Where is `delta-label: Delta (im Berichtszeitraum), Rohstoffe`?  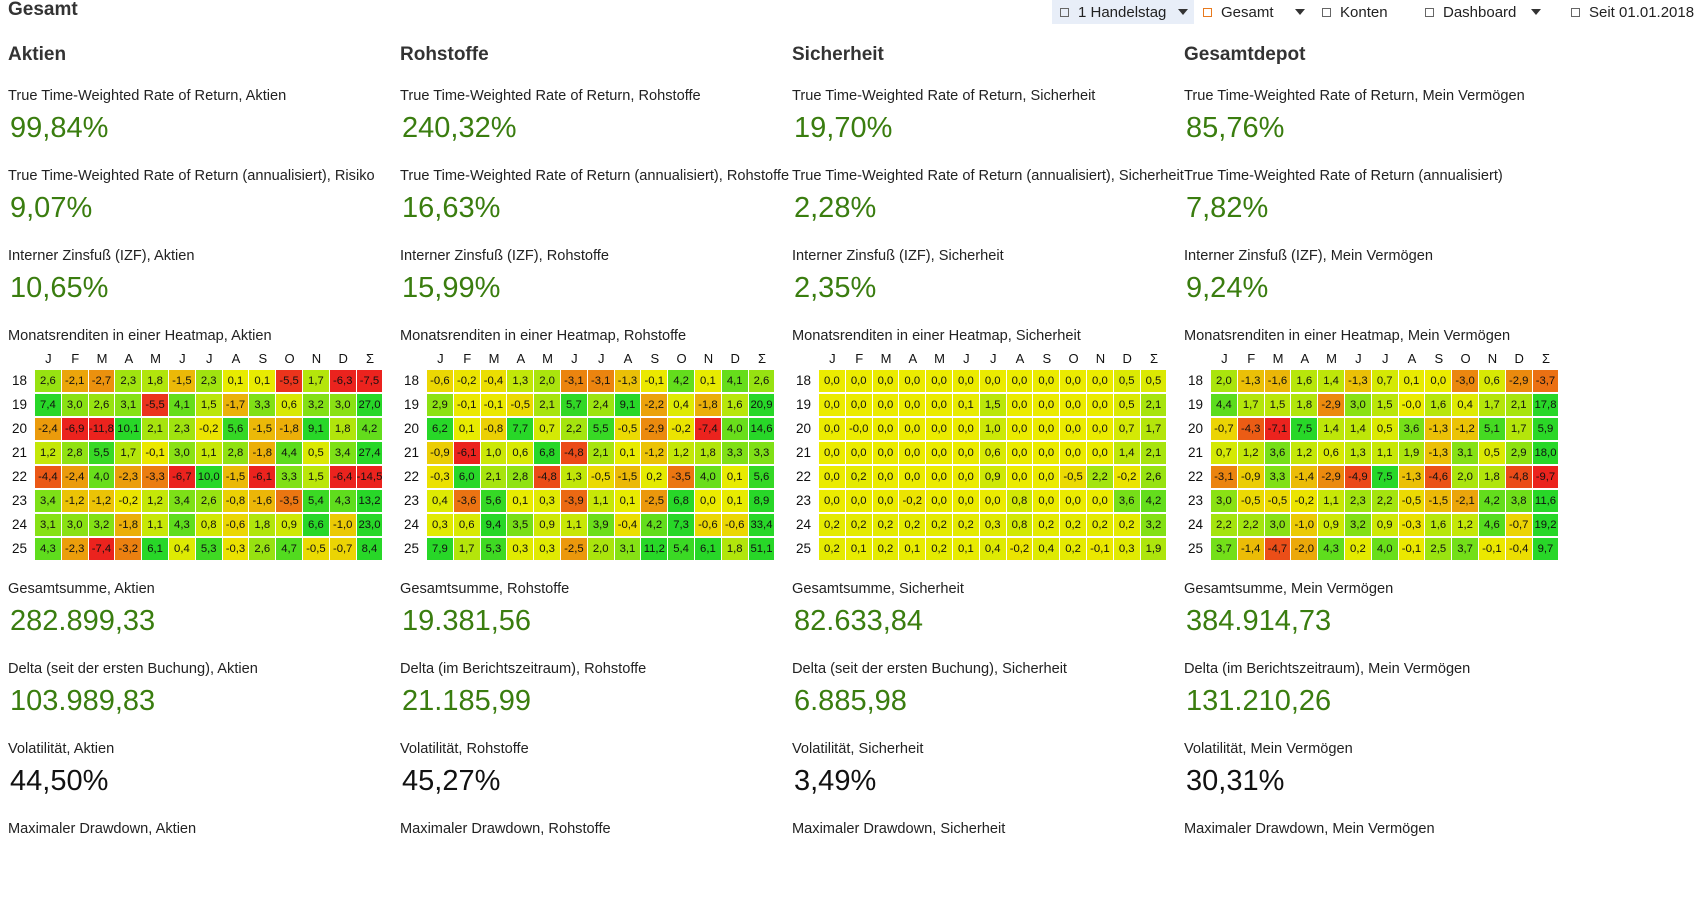
delta-label: Delta (im Berichtszeitraum), Rohstoffe is located at coordinates (523, 669).